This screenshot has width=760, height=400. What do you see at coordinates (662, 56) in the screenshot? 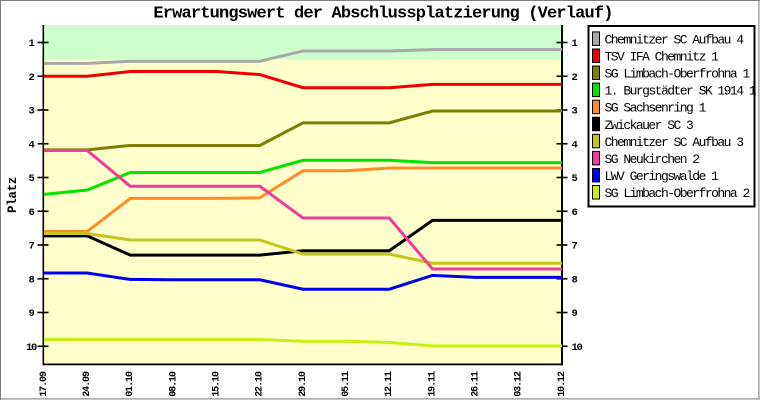
I see `svg-text: TSV IFA Chemnitz 1` at bounding box center [662, 56].